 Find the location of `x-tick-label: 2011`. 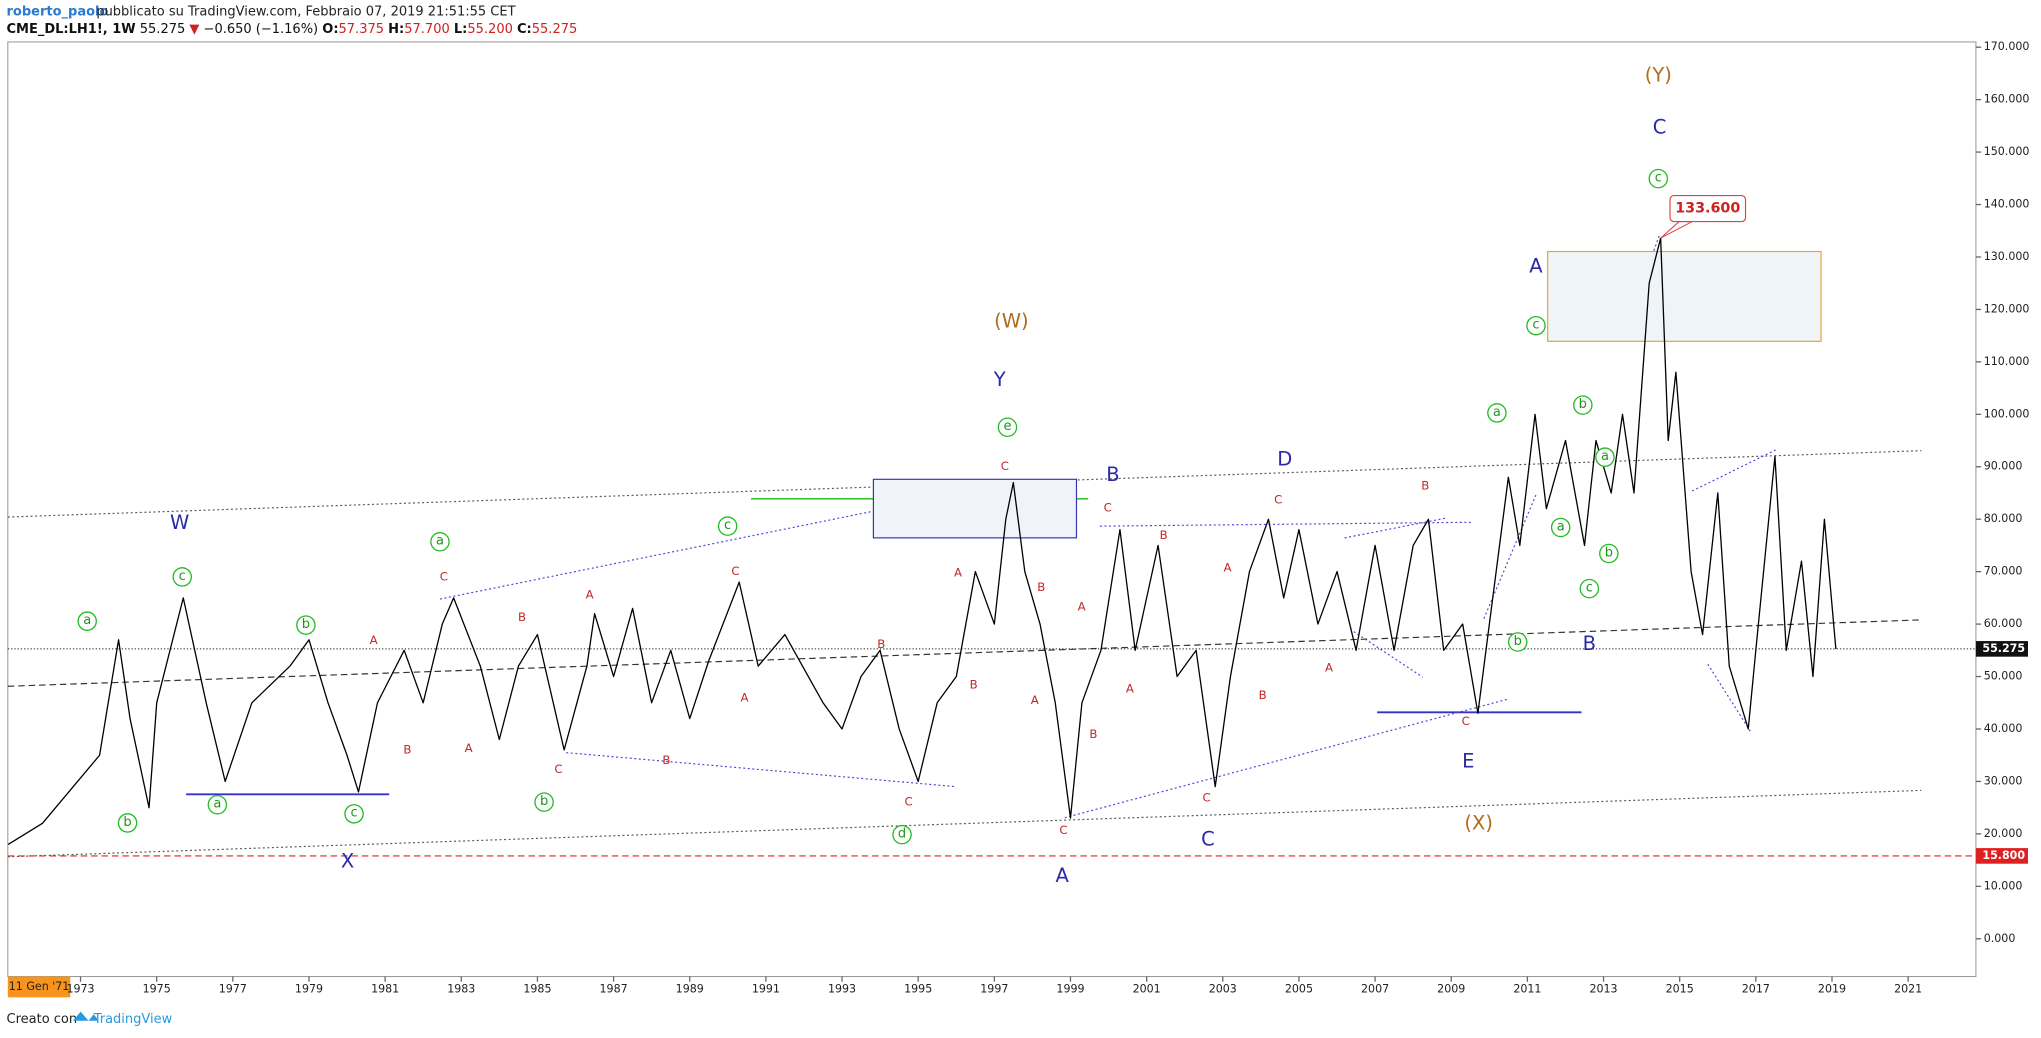

x-tick-label: 2011 is located at coordinates (1527, 989).